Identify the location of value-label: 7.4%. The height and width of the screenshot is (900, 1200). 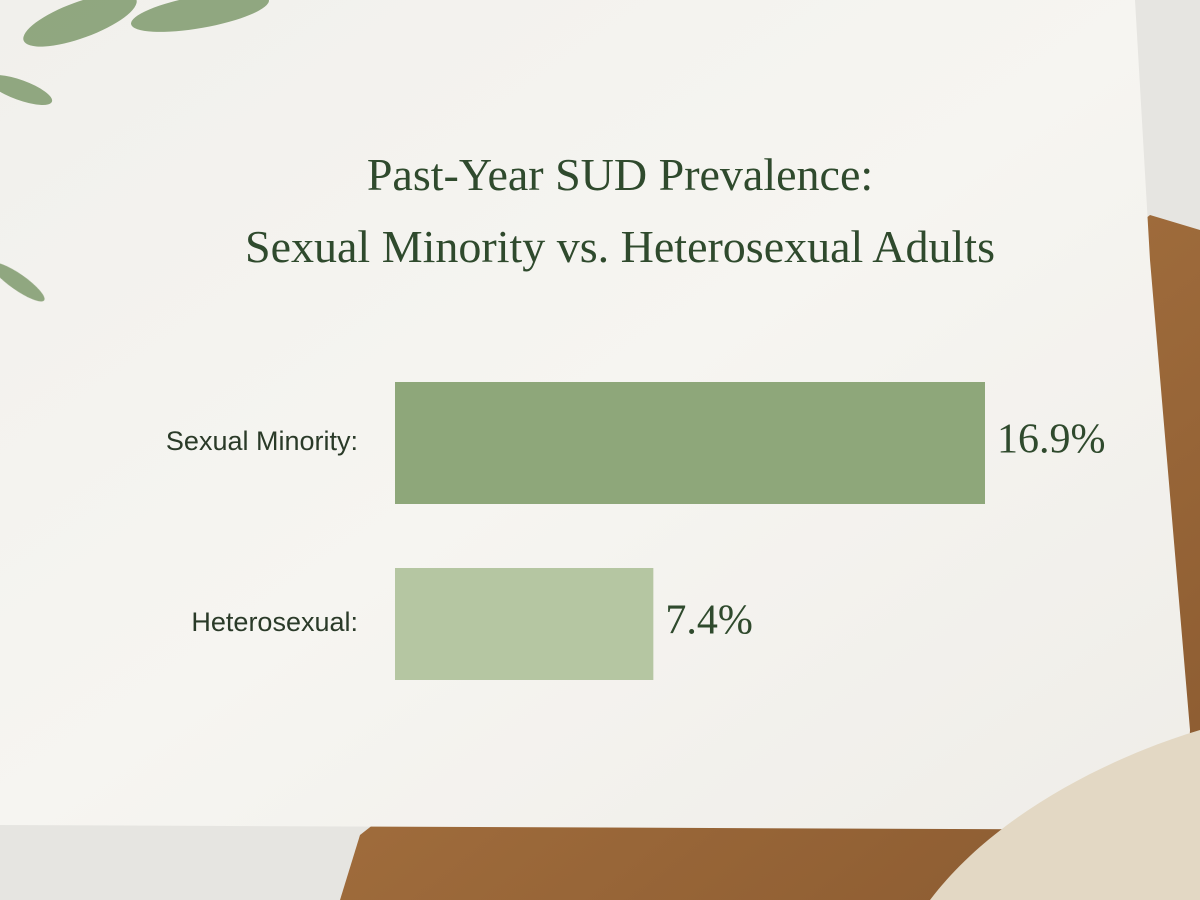
(709, 621).